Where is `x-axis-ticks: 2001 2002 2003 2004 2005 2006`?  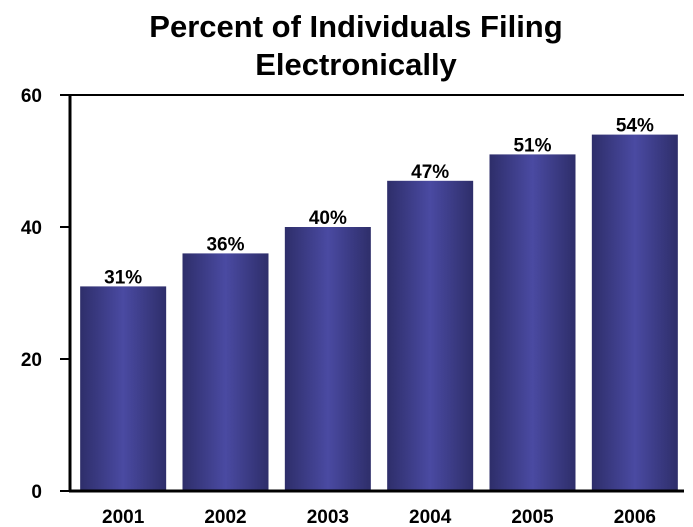
x-axis-ticks: 2001 2002 2003 2004 2005 2006 is located at coordinates (379, 517).